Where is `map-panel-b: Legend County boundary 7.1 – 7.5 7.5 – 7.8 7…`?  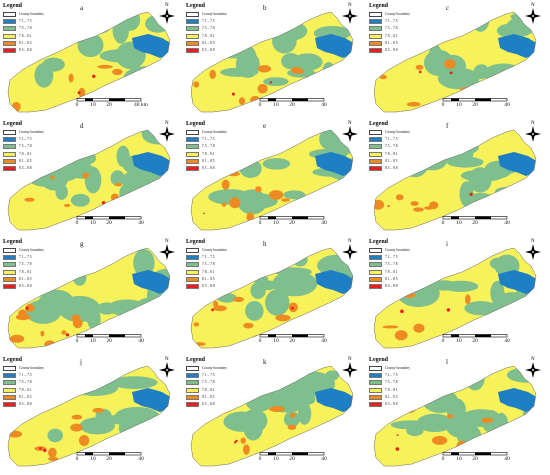 map-panel-b: Legend County boundary 7.1 – 7.5 7.5 – 7.8 7… is located at coordinates (274, 59).